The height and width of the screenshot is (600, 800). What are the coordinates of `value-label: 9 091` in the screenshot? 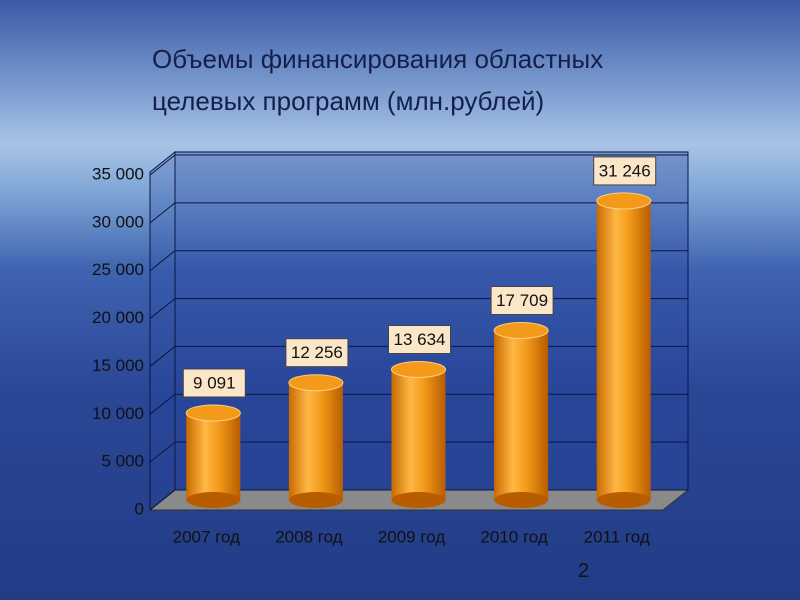 It's located at (214, 382).